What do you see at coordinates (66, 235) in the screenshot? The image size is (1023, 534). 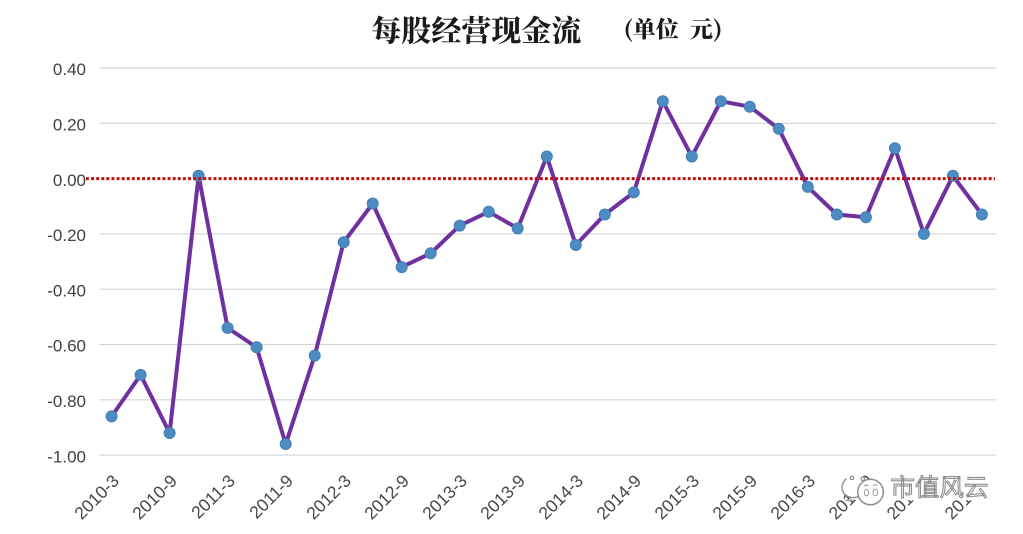 I see `svg-text: -0.20` at bounding box center [66, 235].